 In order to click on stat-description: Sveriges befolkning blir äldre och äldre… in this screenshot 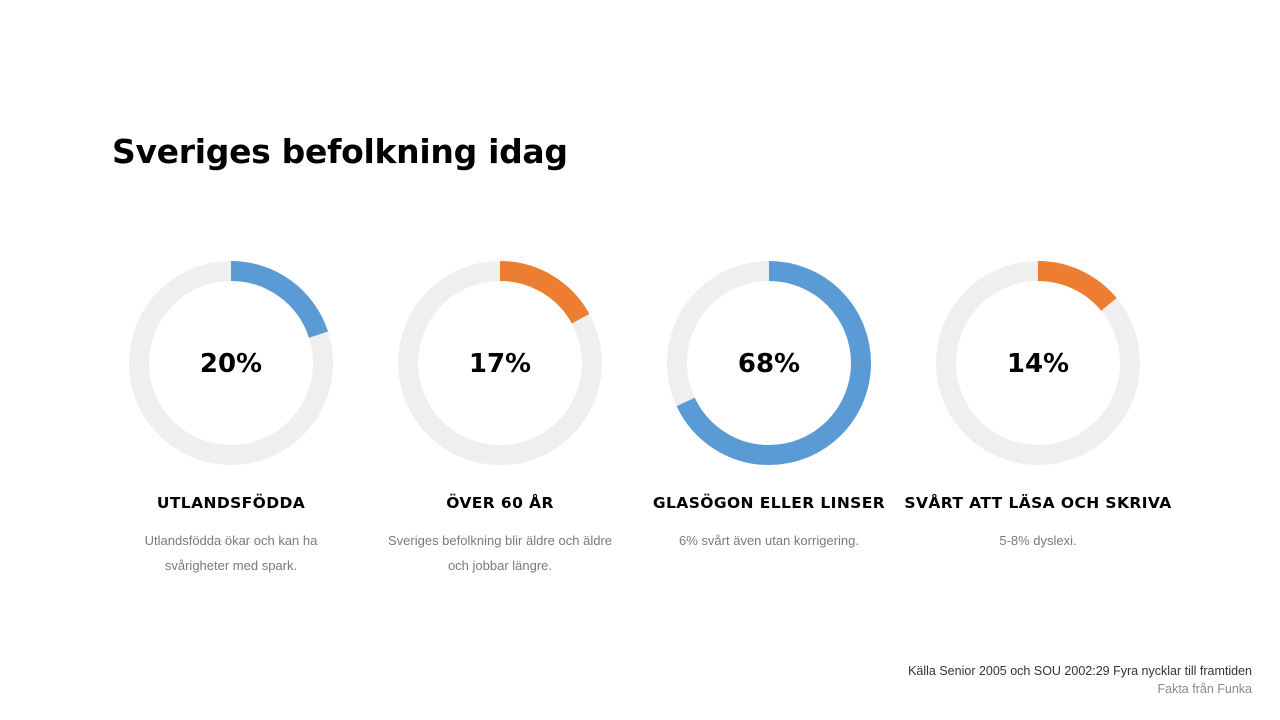, I will do `click(499, 553)`.